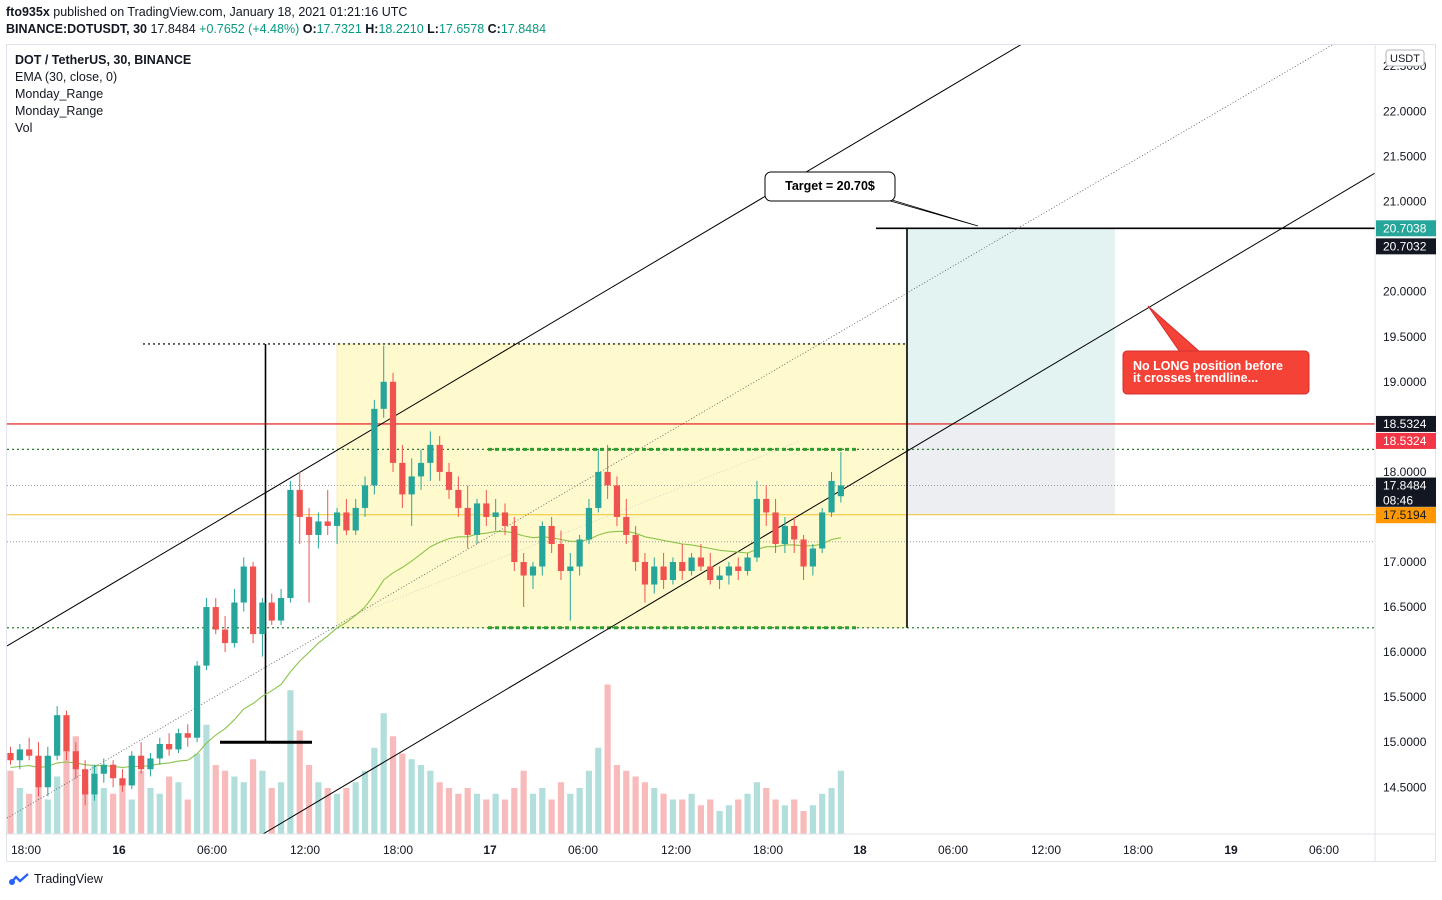 The height and width of the screenshot is (900, 1442). Describe the element at coordinates (55, 879) in the screenshot. I see `tradingview-logo: TradingView` at that location.